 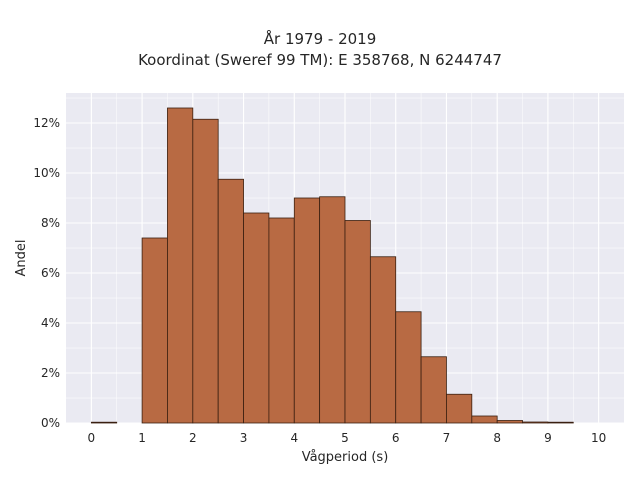 I want to click on y-tick-label: 10%, so click(x=46, y=173).